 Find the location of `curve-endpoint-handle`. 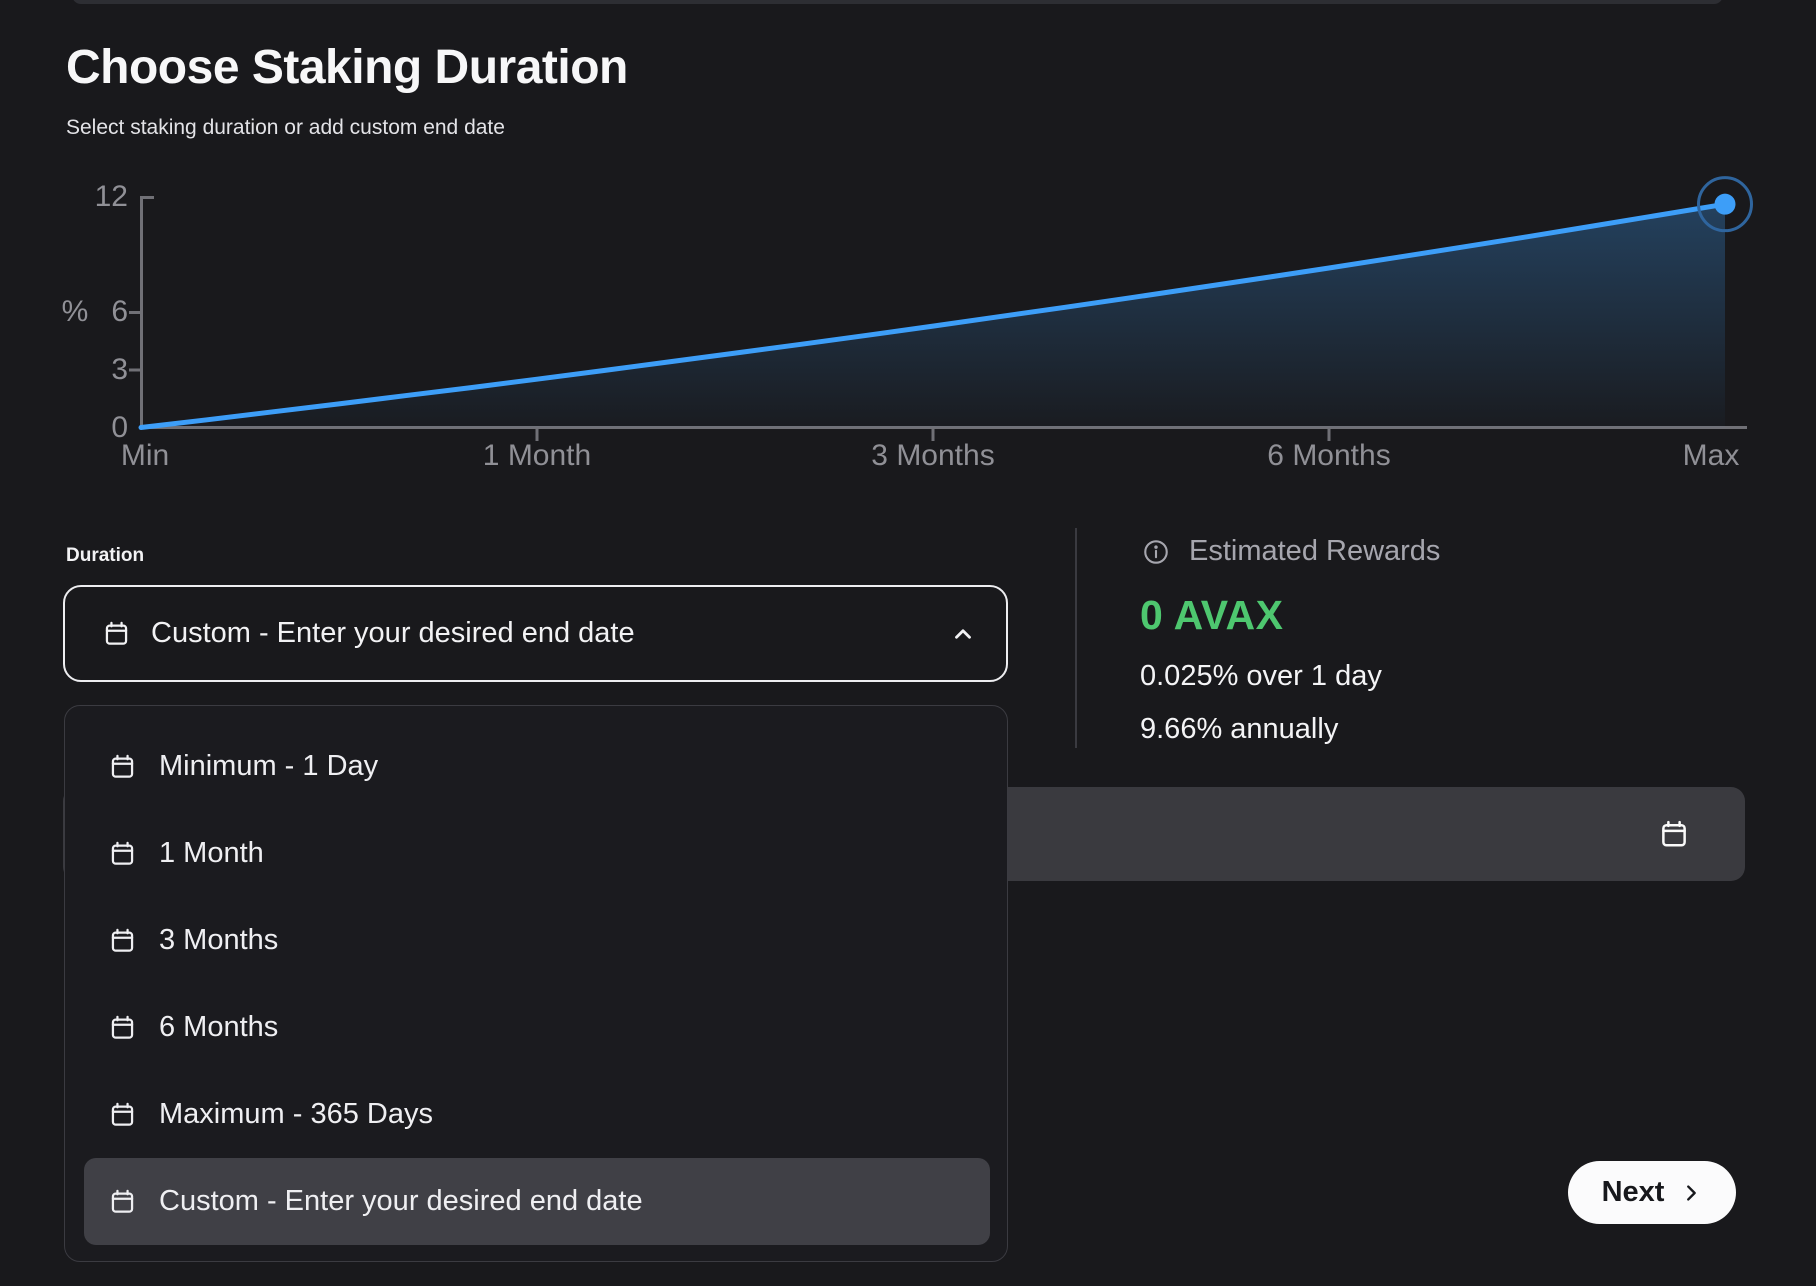

curve-endpoint-handle is located at coordinates (1725, 204).